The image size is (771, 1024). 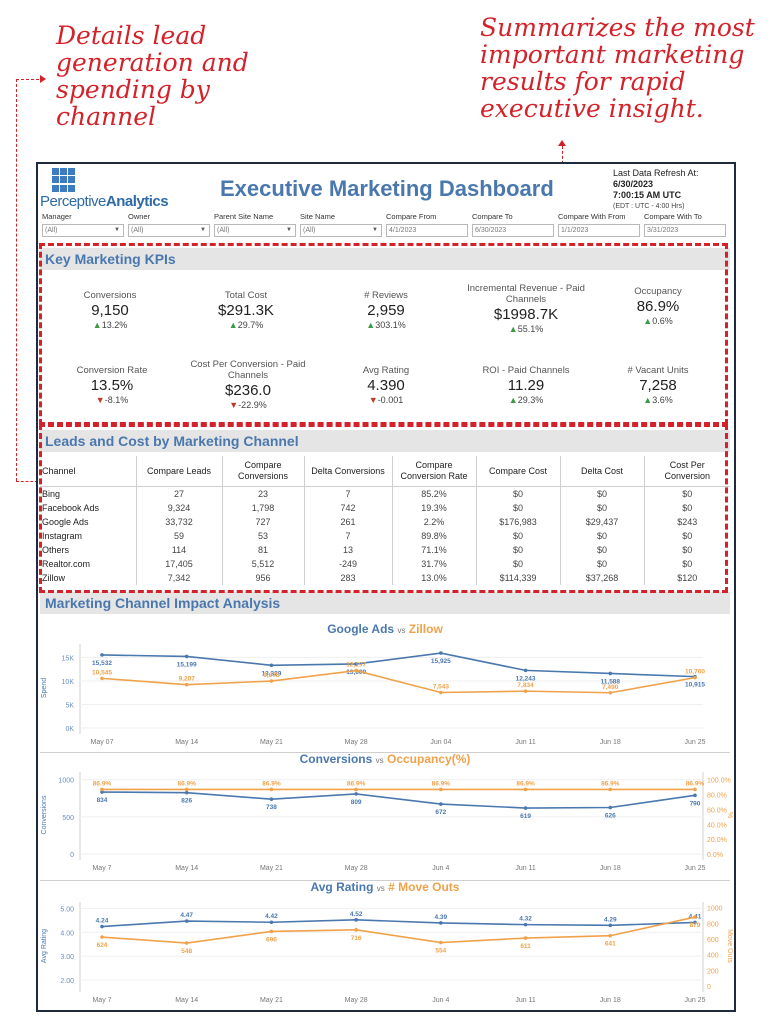 I want to click on kpi-reviews: # Reviews 2,959 ▲303.1%, so click(x=386, y=310).